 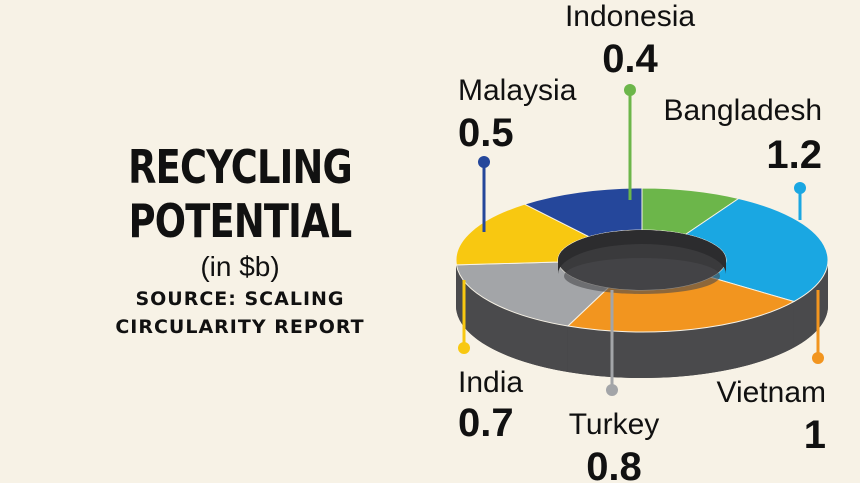 What do you see at coordinates (240, 221) in the screenshot?
I see `chart-title-line2: POTENTIAL` at bounding box center [240, 221].